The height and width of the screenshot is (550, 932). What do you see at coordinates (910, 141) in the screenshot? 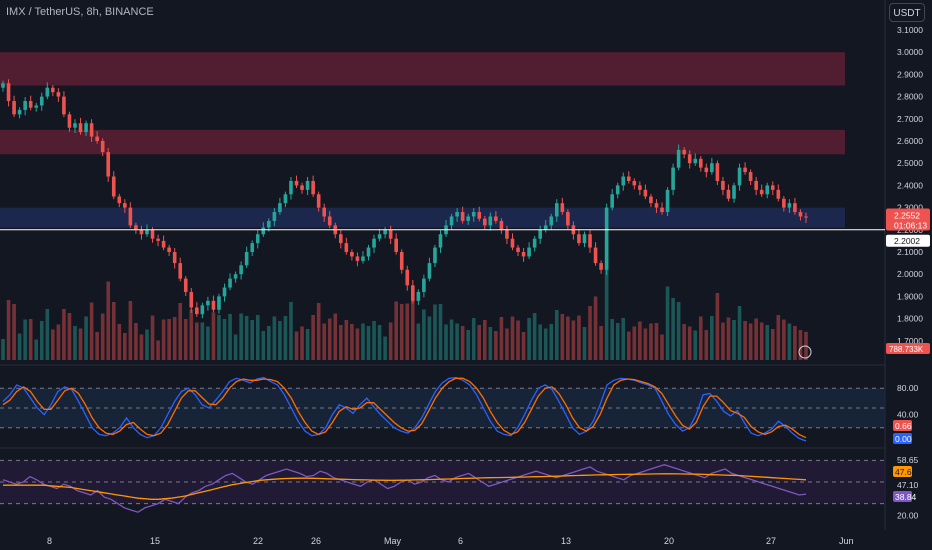
I see `price-tick-label: 2.6000` at bounding box center [910, 141].